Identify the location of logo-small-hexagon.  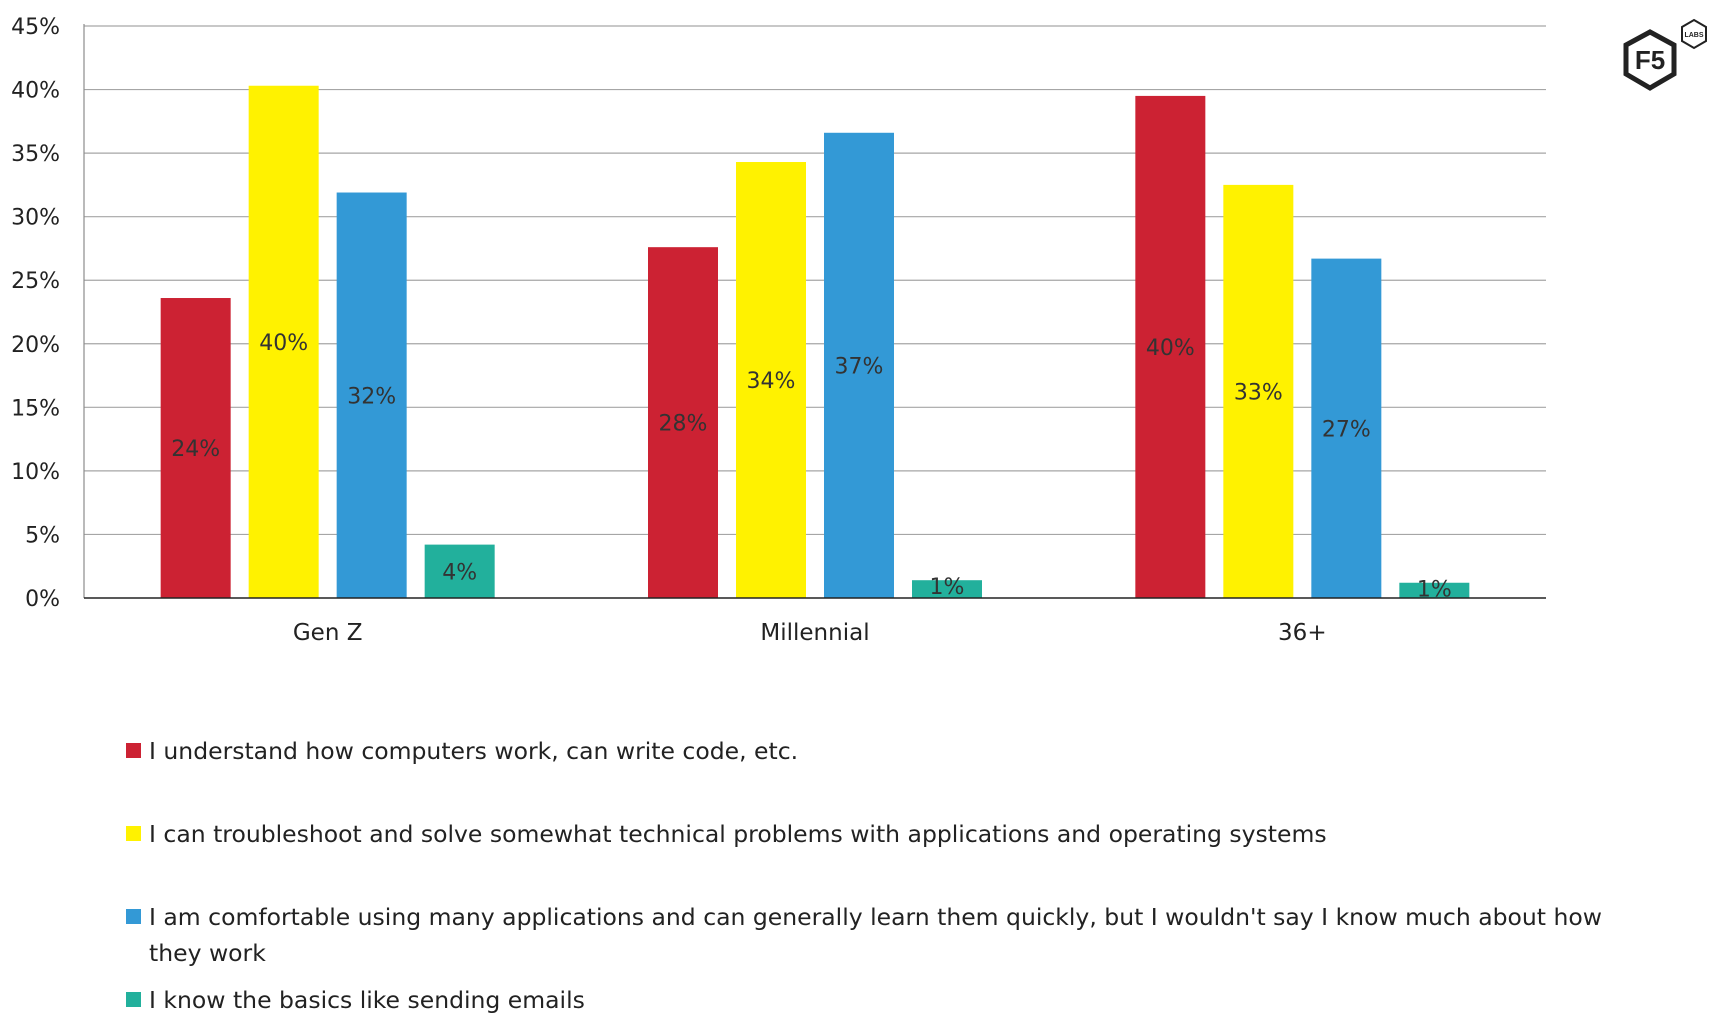
(1694, 34).